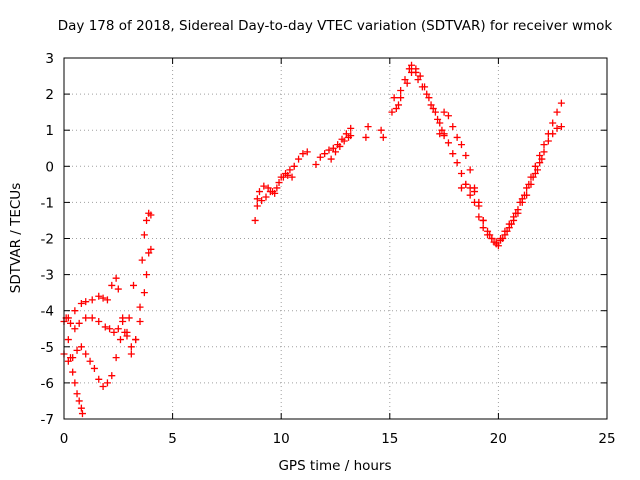 The image size is (640, 480). I want to click on x-tick-label: 10, so click(281, 439).